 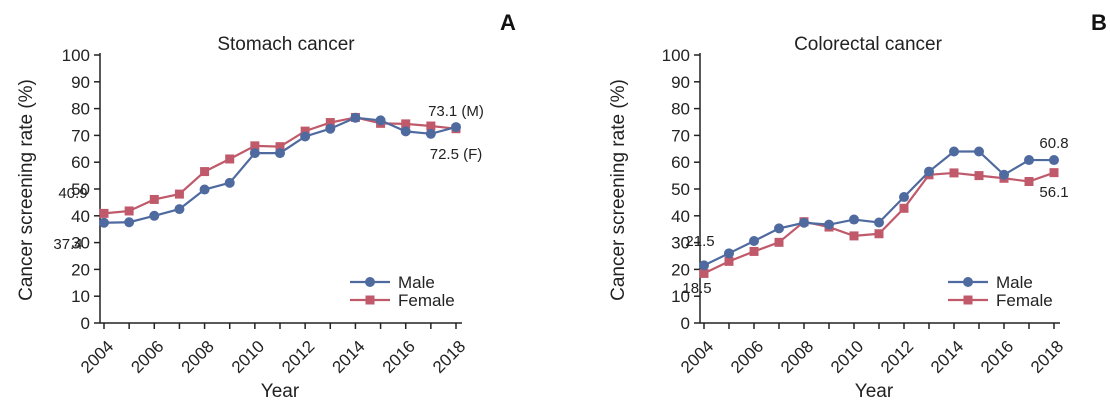 I want to click on data-label: 72.5 (F), so click(x=456, y=154).